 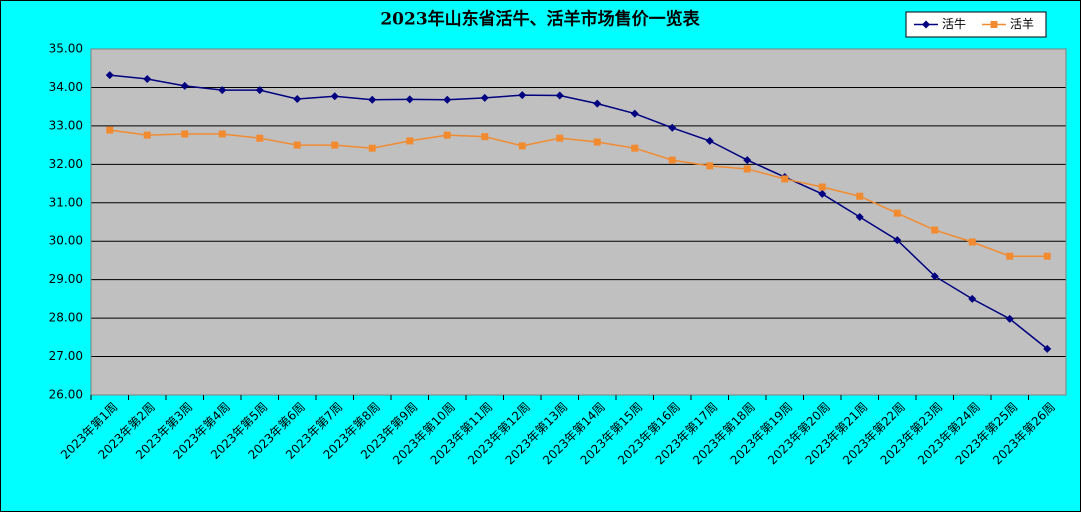 What do you see at coordinates (66, 356) in the screenshot?
I see `y-tick-label: 27.00` at bounding box center [66, 356].